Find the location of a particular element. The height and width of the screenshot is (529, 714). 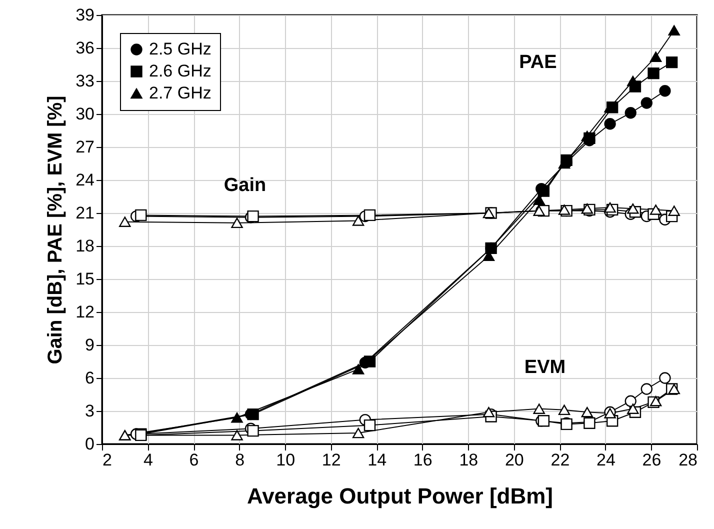

x-tick-label: 26 is located at coordinates (652, 460).